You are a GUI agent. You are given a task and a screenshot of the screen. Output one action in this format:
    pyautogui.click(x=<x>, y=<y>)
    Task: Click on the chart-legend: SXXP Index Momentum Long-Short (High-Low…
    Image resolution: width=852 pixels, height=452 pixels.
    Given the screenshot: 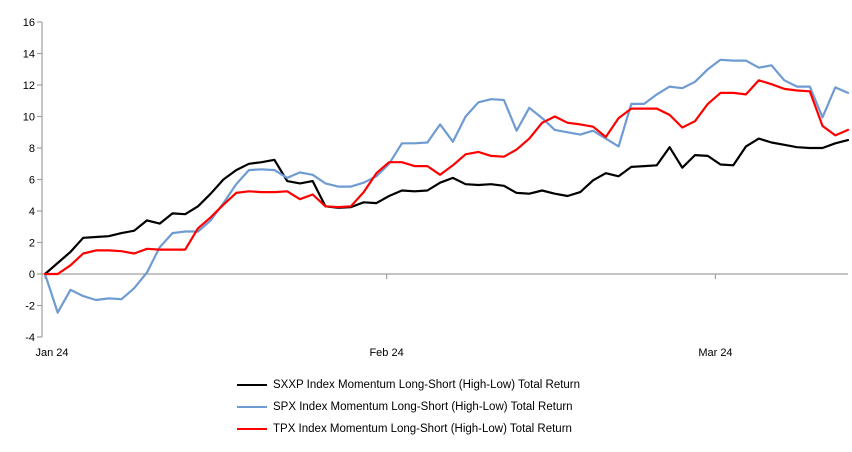 What is the action you would take?
    pyautogui.click(x=408, y=407)
    